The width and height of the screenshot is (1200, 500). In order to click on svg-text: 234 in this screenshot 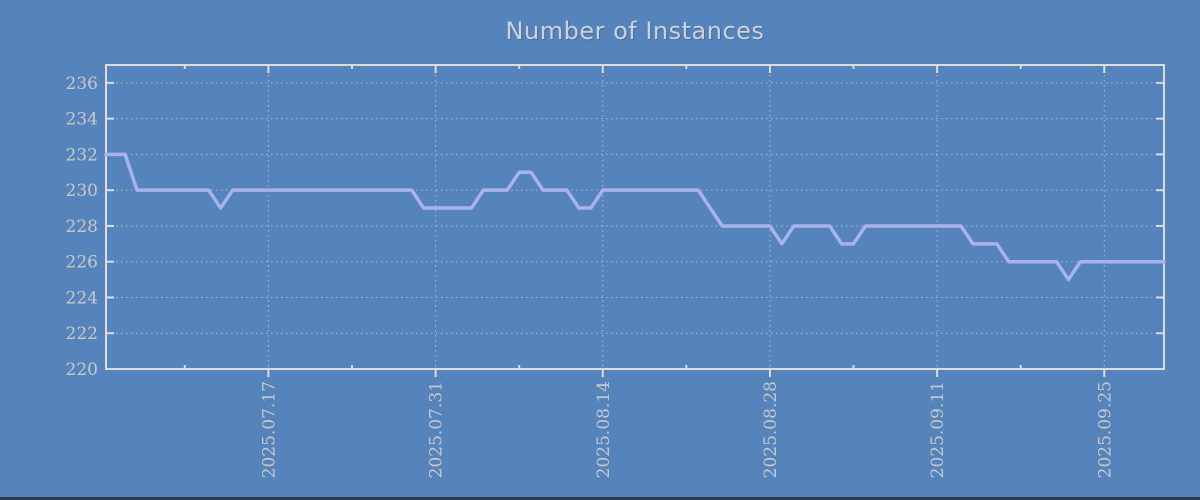, I will do `click(82, 120)`.